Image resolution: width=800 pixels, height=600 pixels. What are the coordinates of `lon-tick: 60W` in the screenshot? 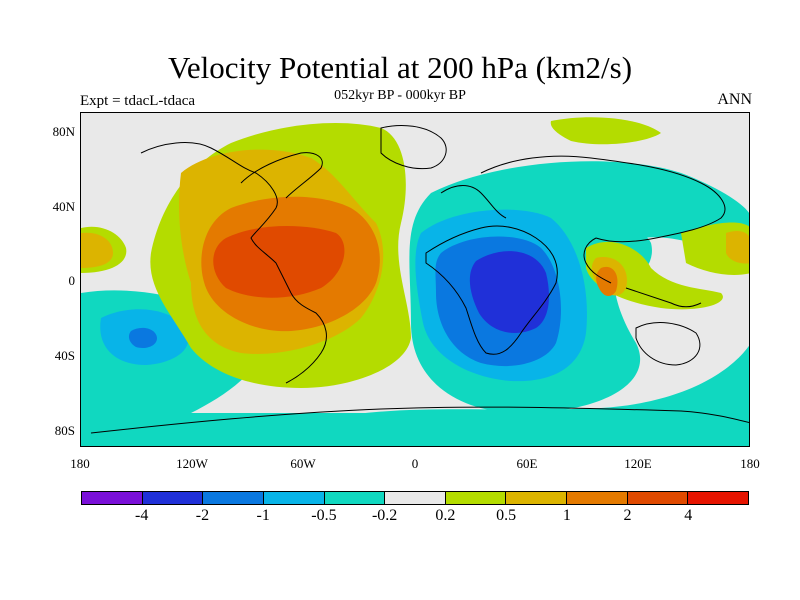 It's located at (303, 463).